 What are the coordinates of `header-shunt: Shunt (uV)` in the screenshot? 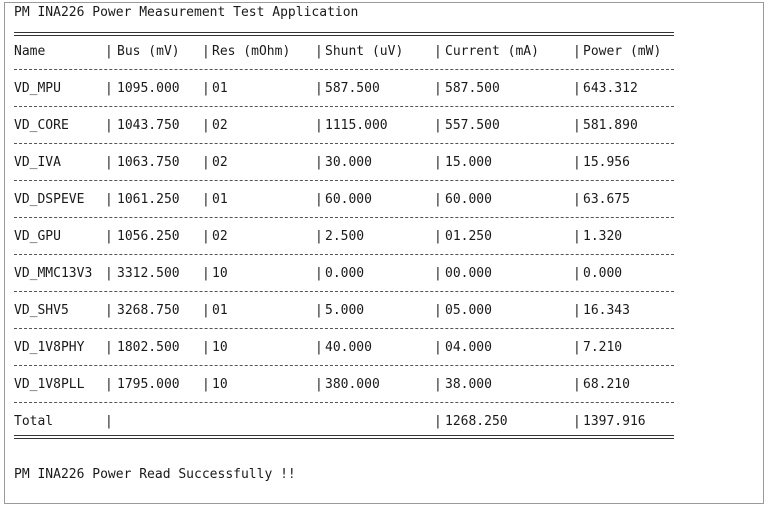 It's located at (364, 51).